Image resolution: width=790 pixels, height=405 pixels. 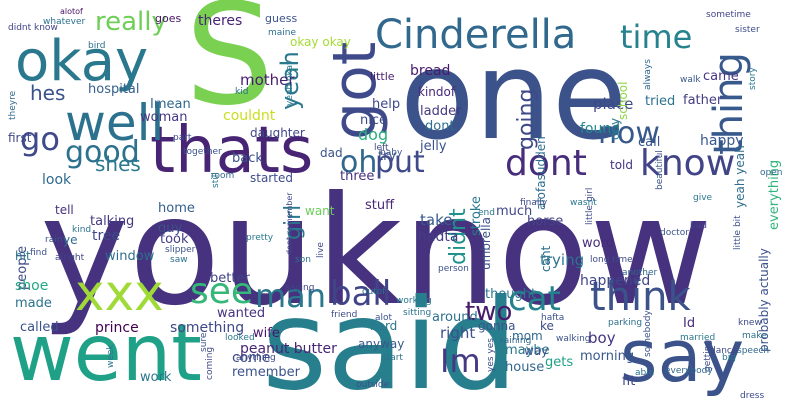 What do you see at coordinates (458, 236) in the screenshot?
I see `word-didnt: didnt` at bounding box center [458, 236].